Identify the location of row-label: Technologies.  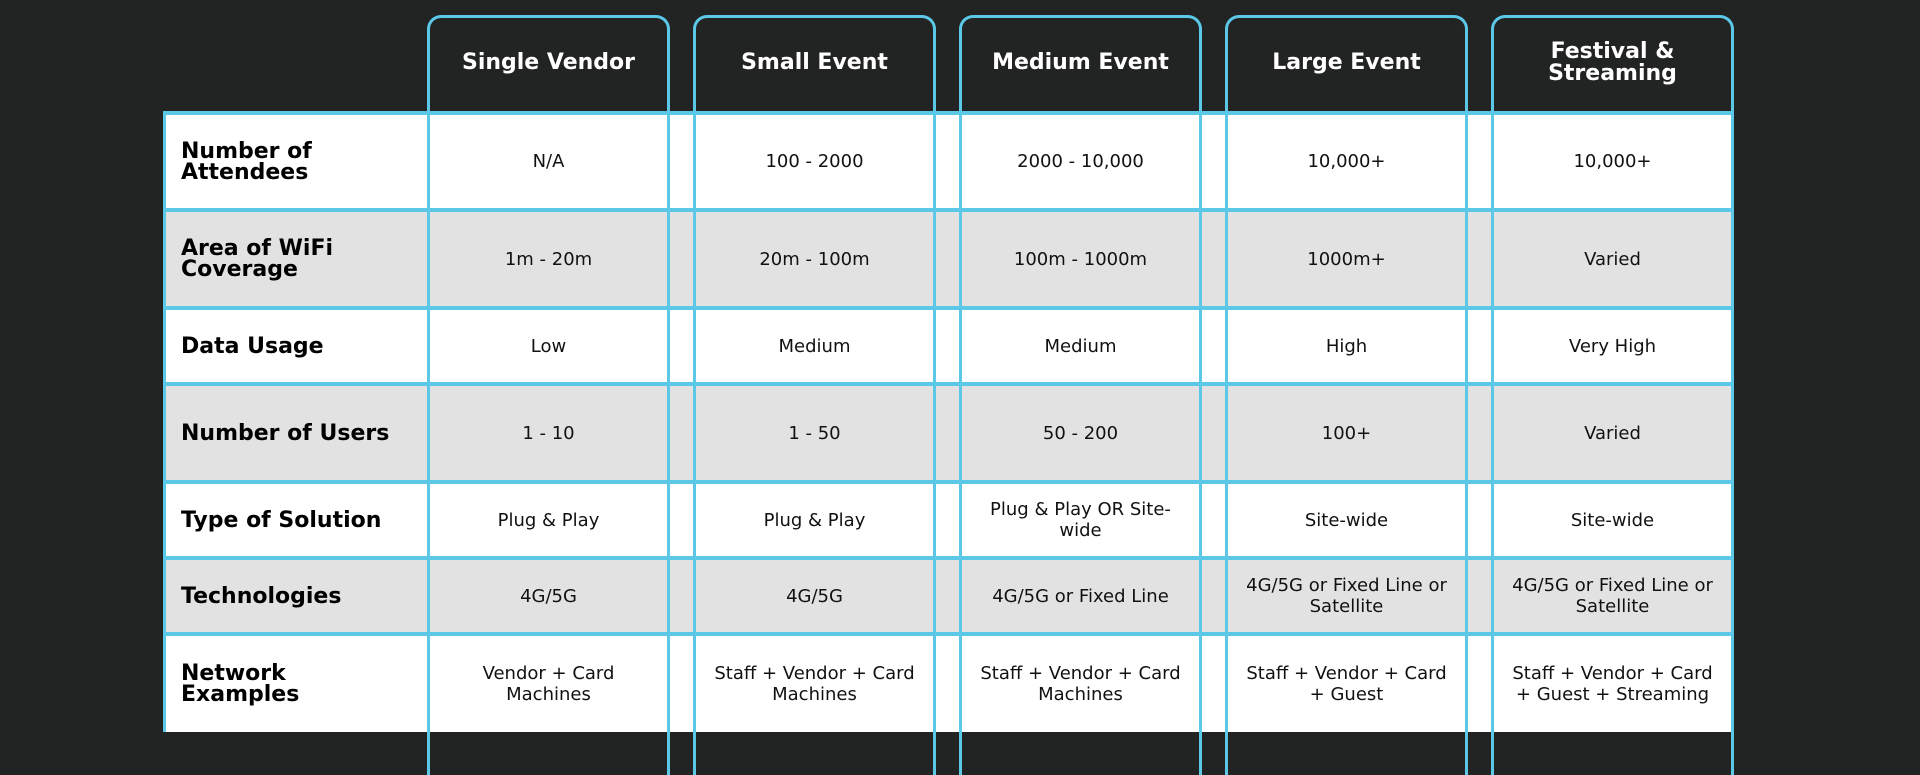
(261, 596).